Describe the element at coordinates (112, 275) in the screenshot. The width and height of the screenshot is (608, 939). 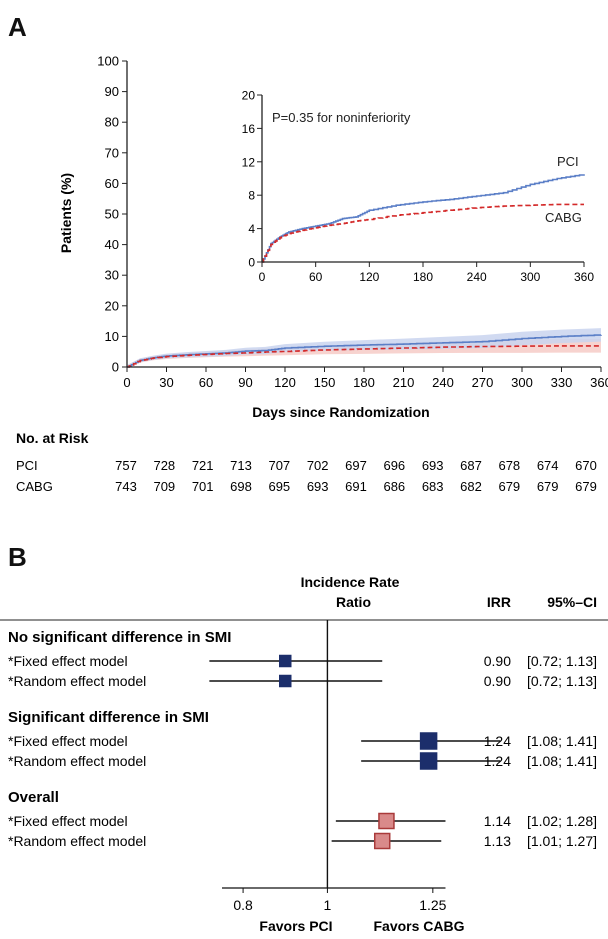
I see `y-tick-label: 30` at that location.